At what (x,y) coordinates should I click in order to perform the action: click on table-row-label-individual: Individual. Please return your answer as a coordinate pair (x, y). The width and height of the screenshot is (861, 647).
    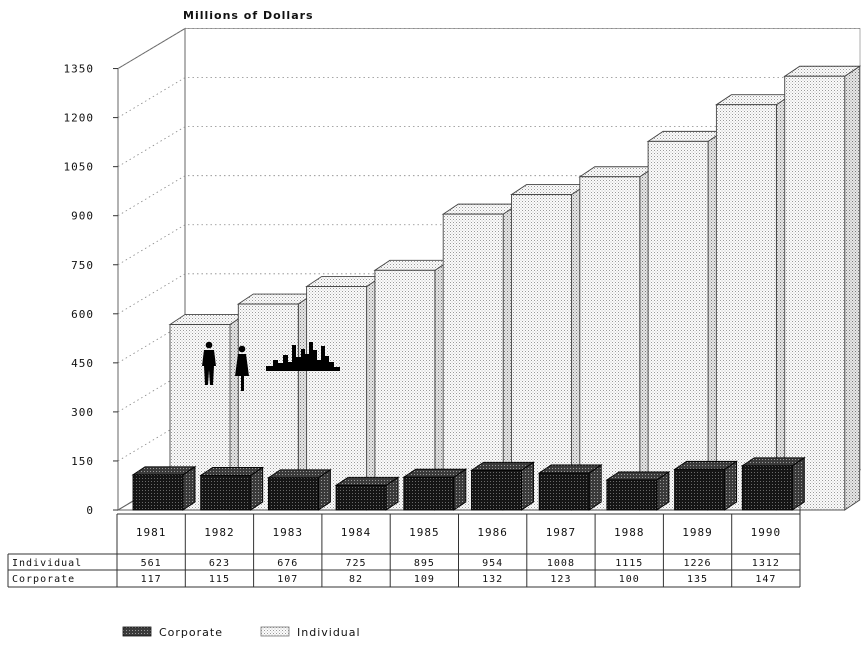
    Looking at the image, I should click on (47, 563).